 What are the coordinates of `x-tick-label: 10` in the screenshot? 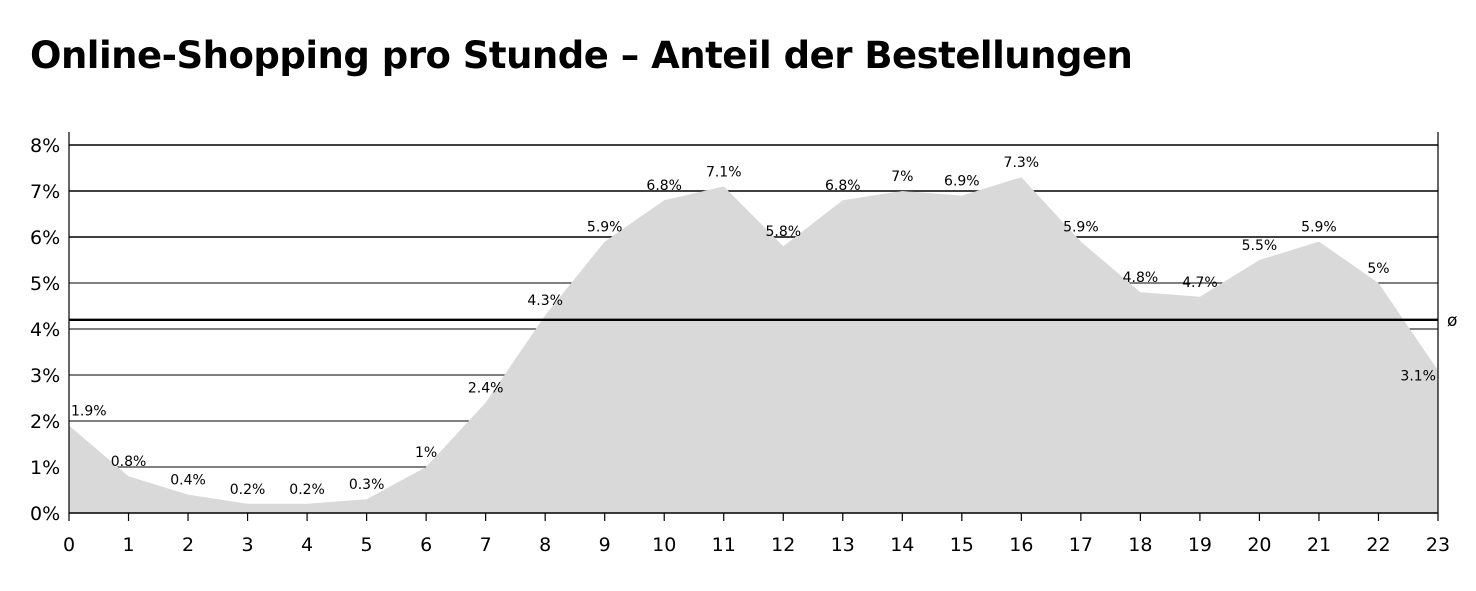 It's located at (664, 545).